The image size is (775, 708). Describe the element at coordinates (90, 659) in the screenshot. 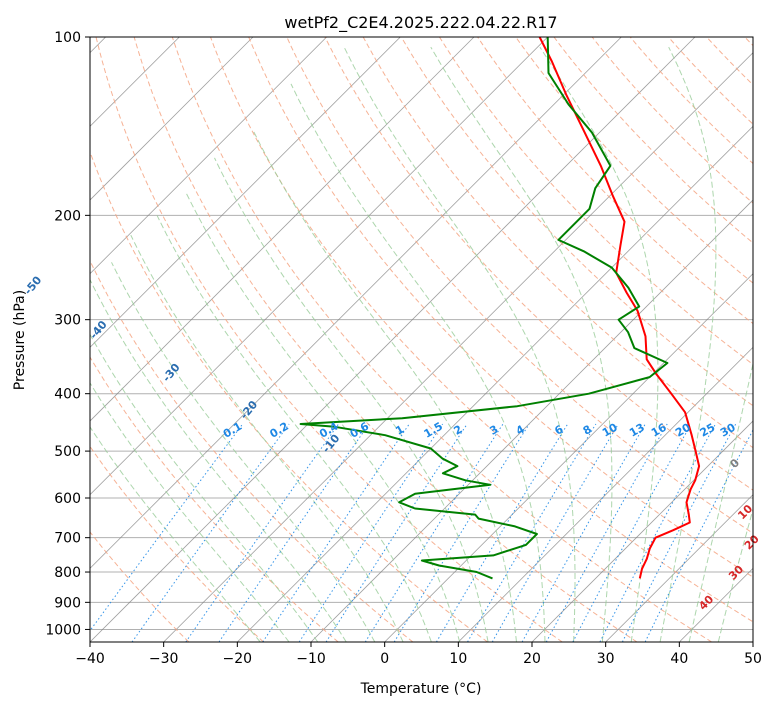

I see `x-tick-label: −40` at that location.